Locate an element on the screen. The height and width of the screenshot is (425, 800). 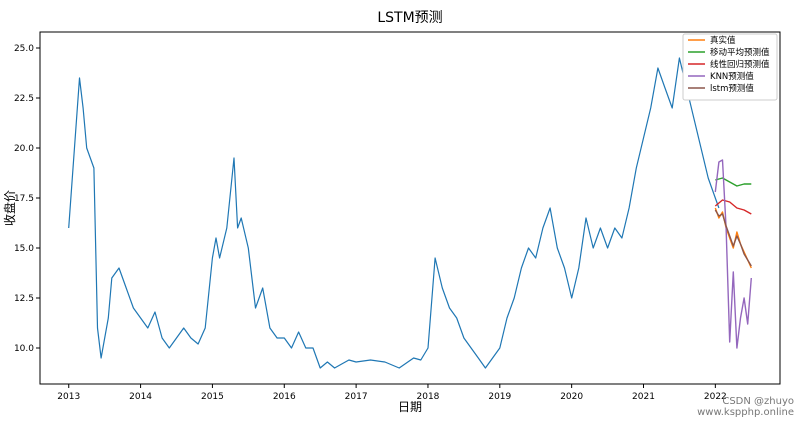
legend-box is located at coordinates (730, 67).